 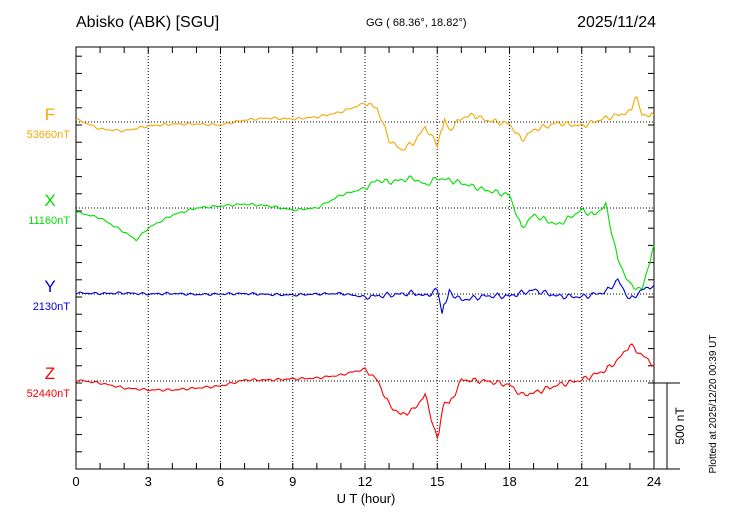 I want to click on x-axis-label: U T (hour), so click(x=366, y=498).